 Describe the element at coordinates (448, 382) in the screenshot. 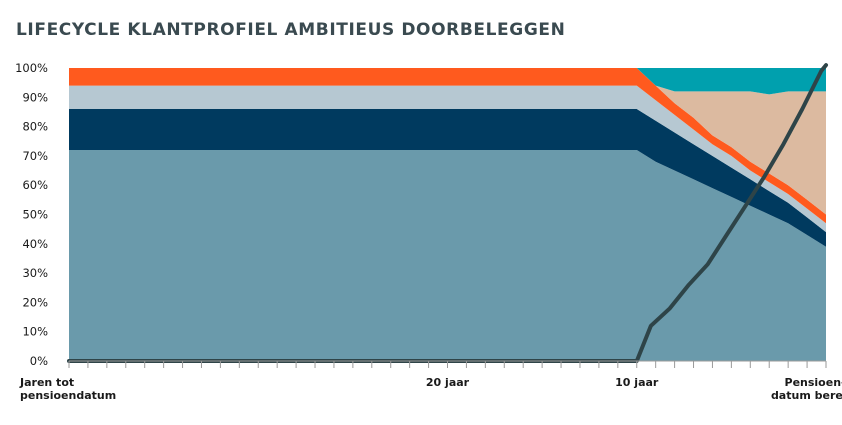

I see `x-axis-label: 20 jaar` at that location.